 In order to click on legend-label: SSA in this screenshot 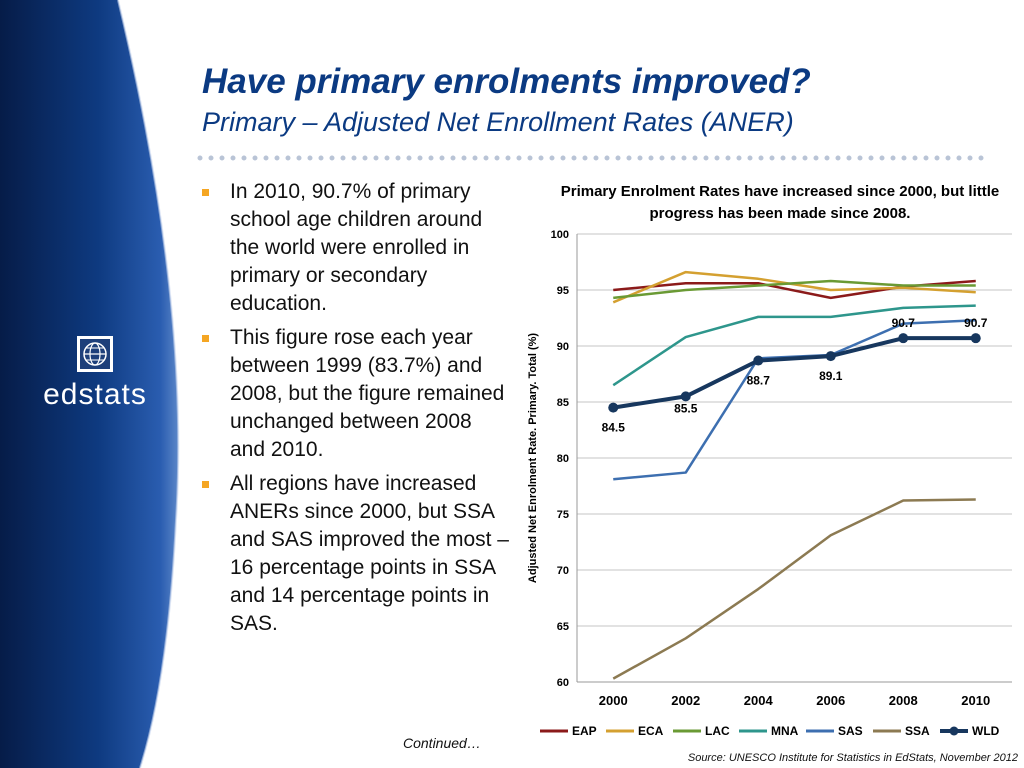, I will do `click(917, 731)`.